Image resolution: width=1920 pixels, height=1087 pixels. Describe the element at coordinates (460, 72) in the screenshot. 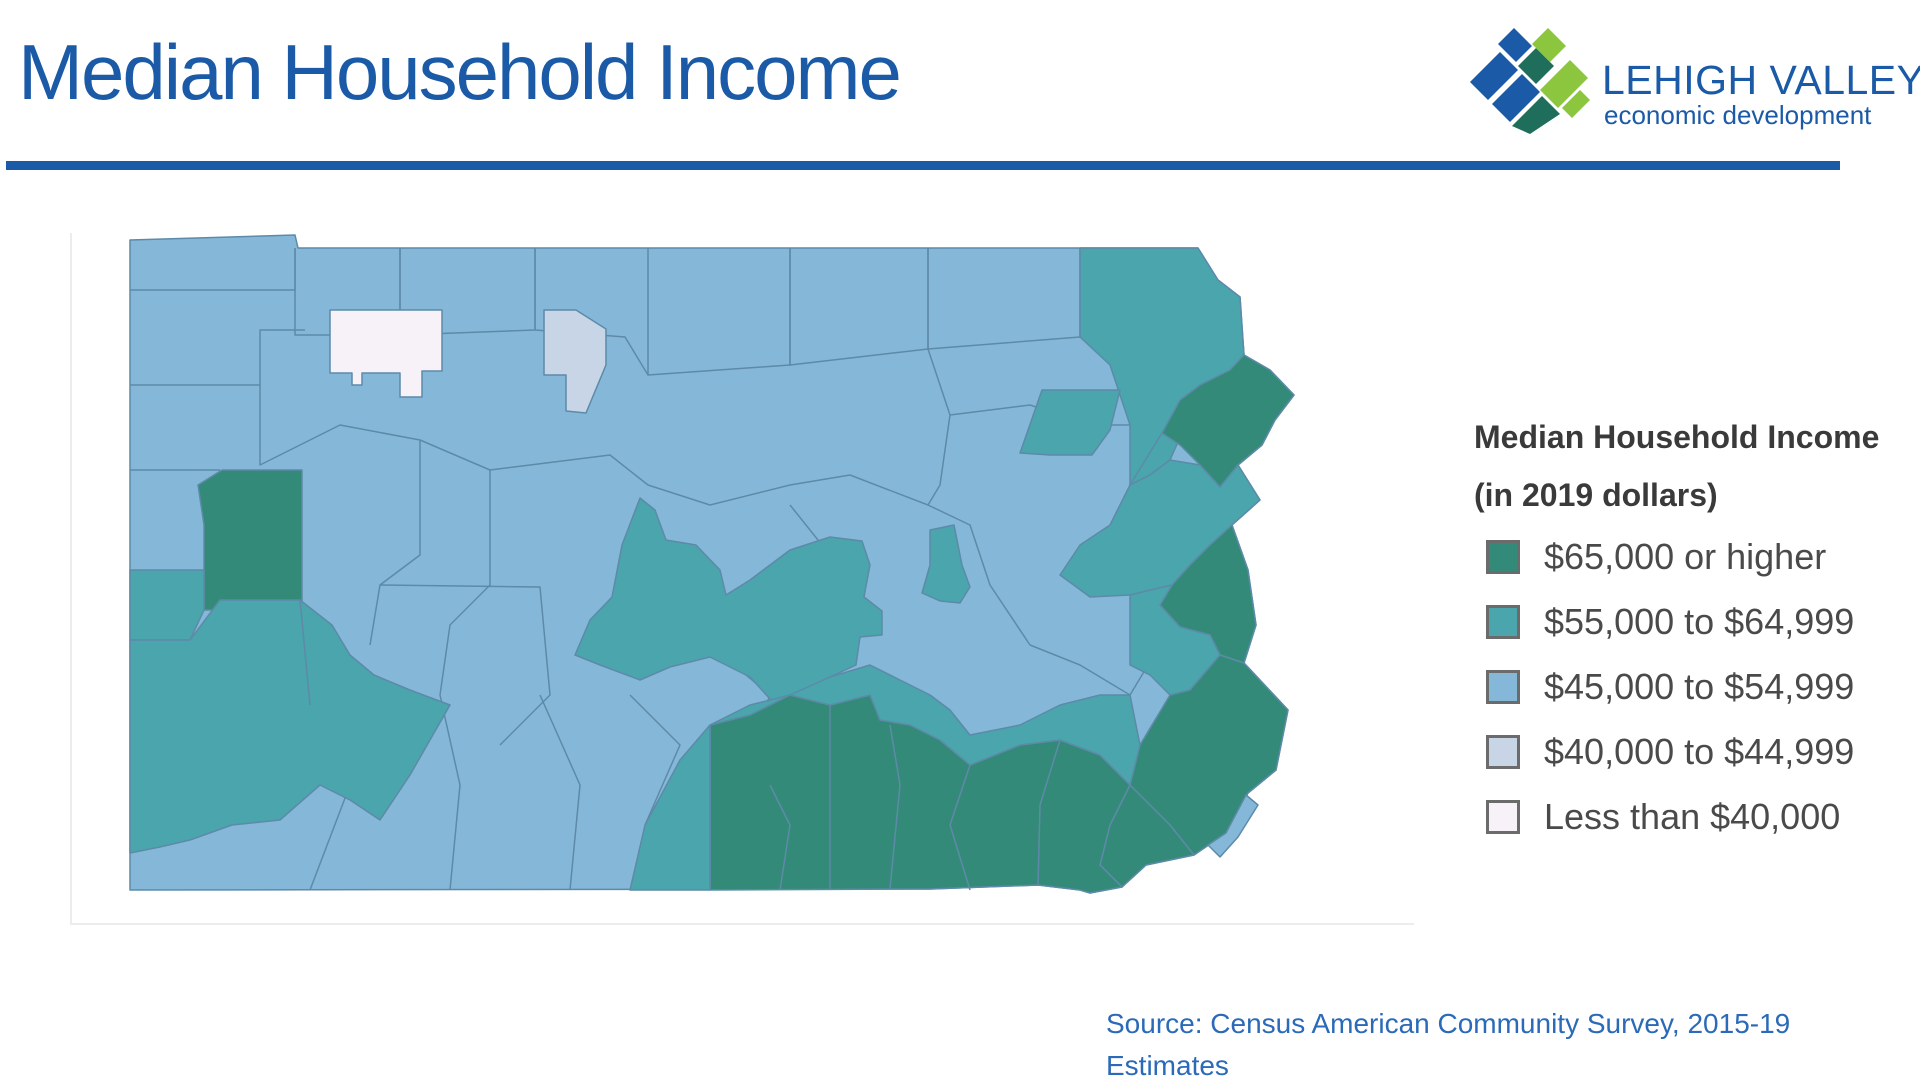

I see `page-title: Median Household Income` at that location.